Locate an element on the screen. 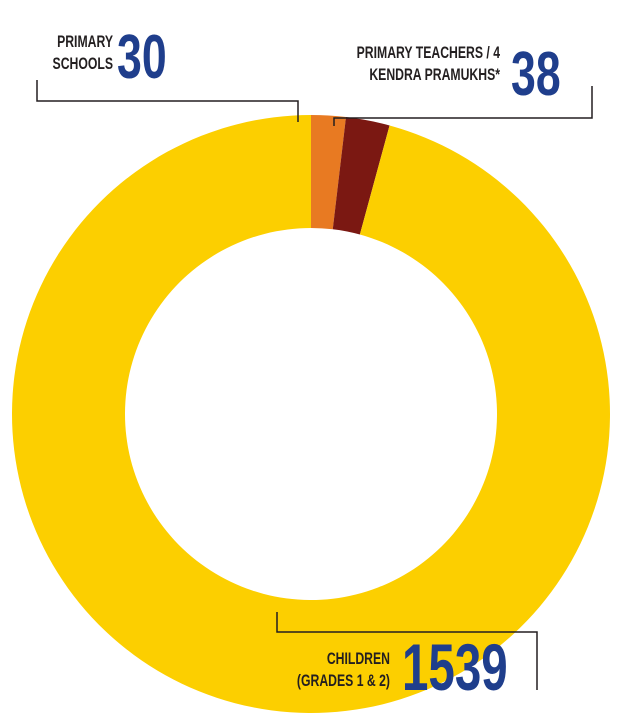  category-label: SCHOOLS is located at coordinates (83, 64).